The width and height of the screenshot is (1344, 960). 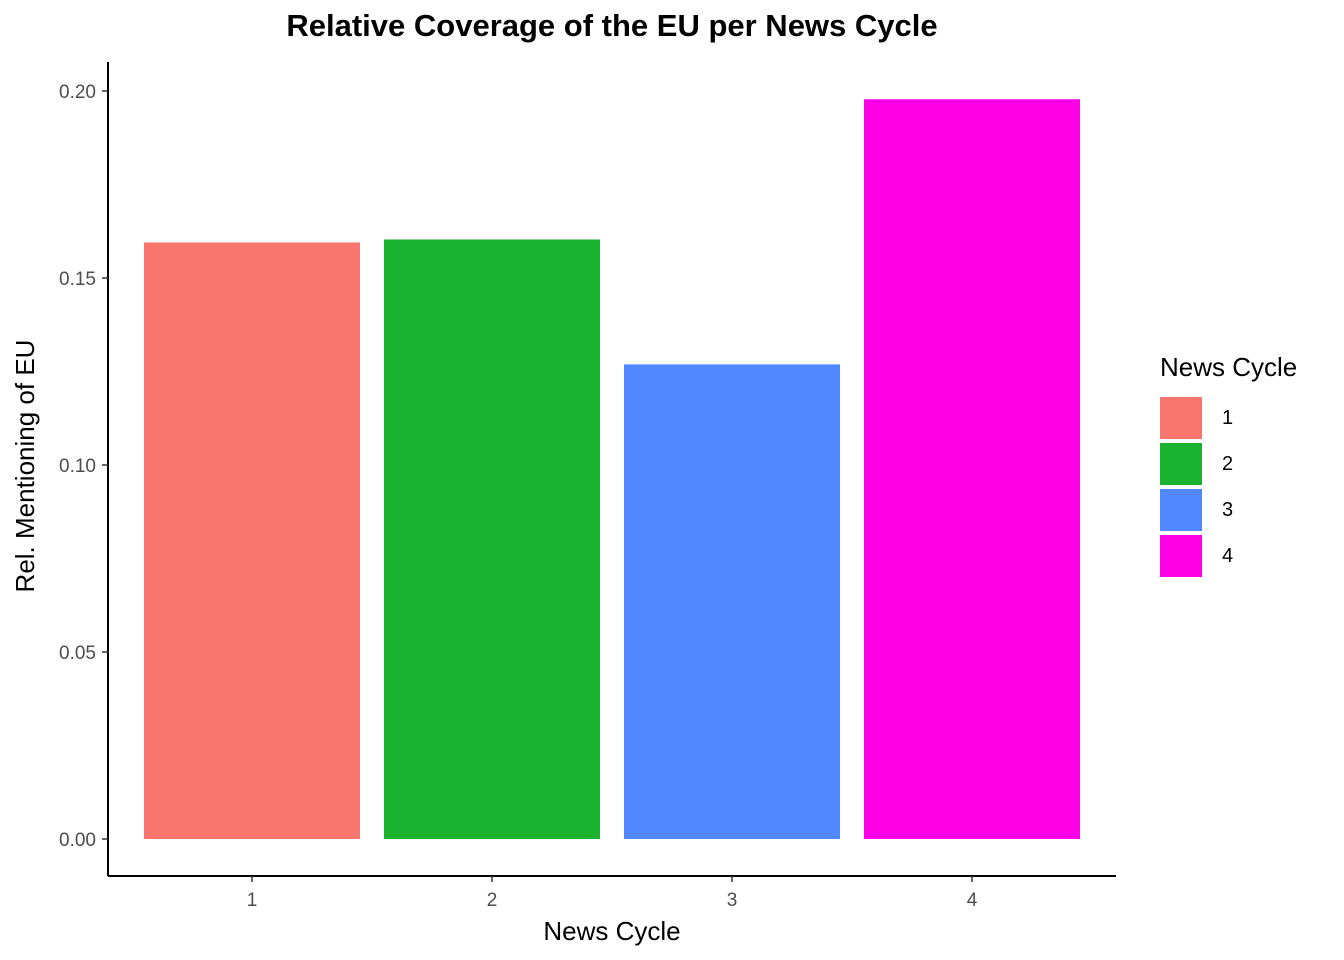 I want to click on x-tick-label: 2, so click(x=492, y=900).